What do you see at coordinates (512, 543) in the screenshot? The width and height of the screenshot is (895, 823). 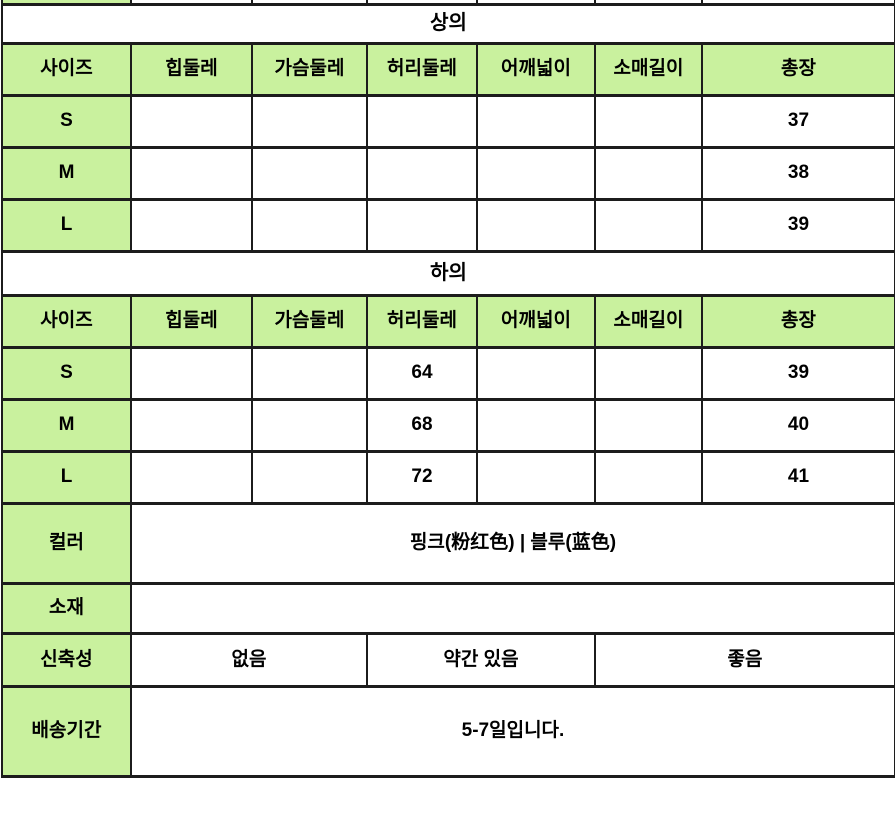 I see `color-value-cell: 핑크(粉红色) | 블루(蓝色)` at bounding box center [512, 543].